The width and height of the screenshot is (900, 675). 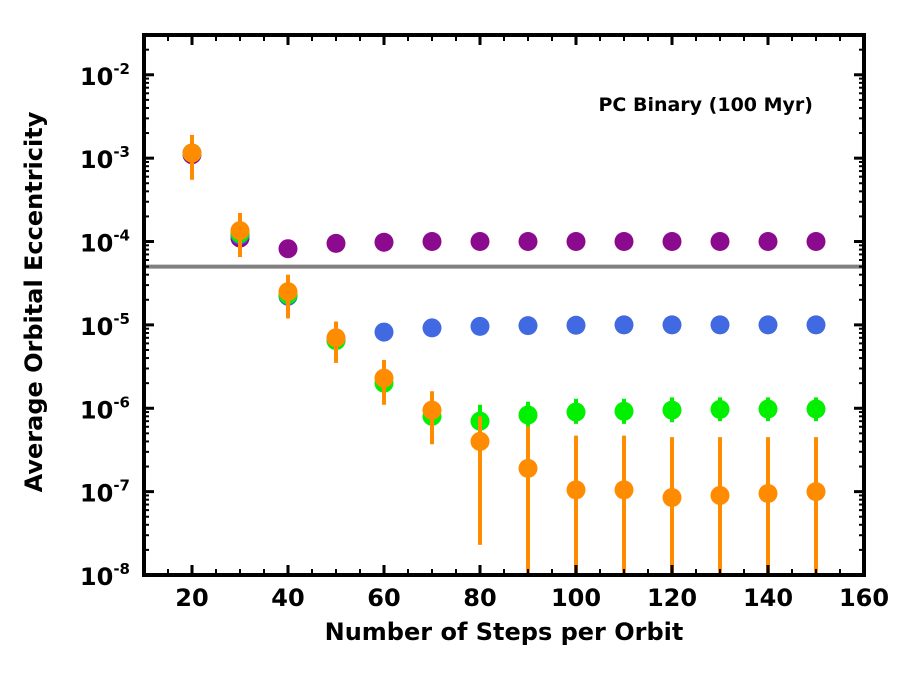 What do you see at coordinates (105, 75) in the screenshot?
I see `y-tick-label: 10⁻²` at bounding box center [105, 75].